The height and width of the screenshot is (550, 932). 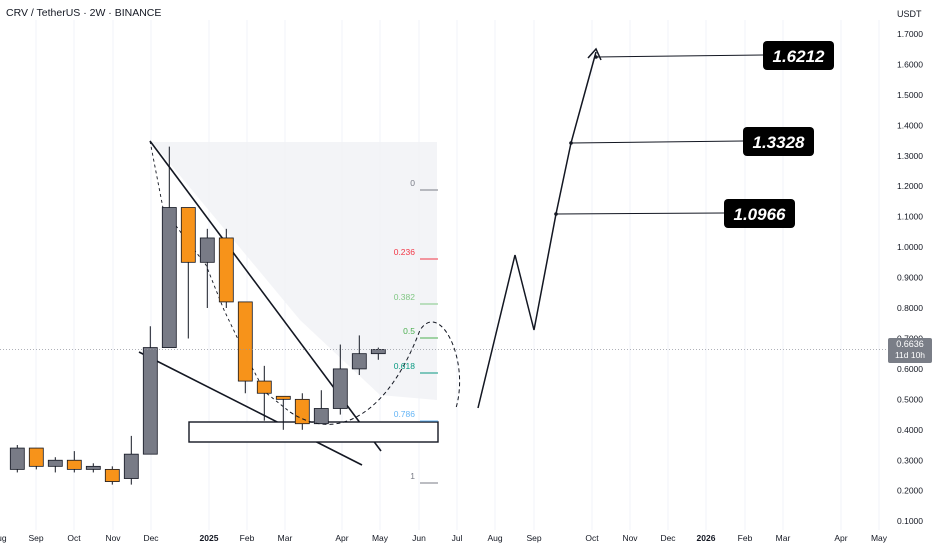 I want to click on current-price-tag: 0.6636 11d 10h, so click(x=910, y=350).